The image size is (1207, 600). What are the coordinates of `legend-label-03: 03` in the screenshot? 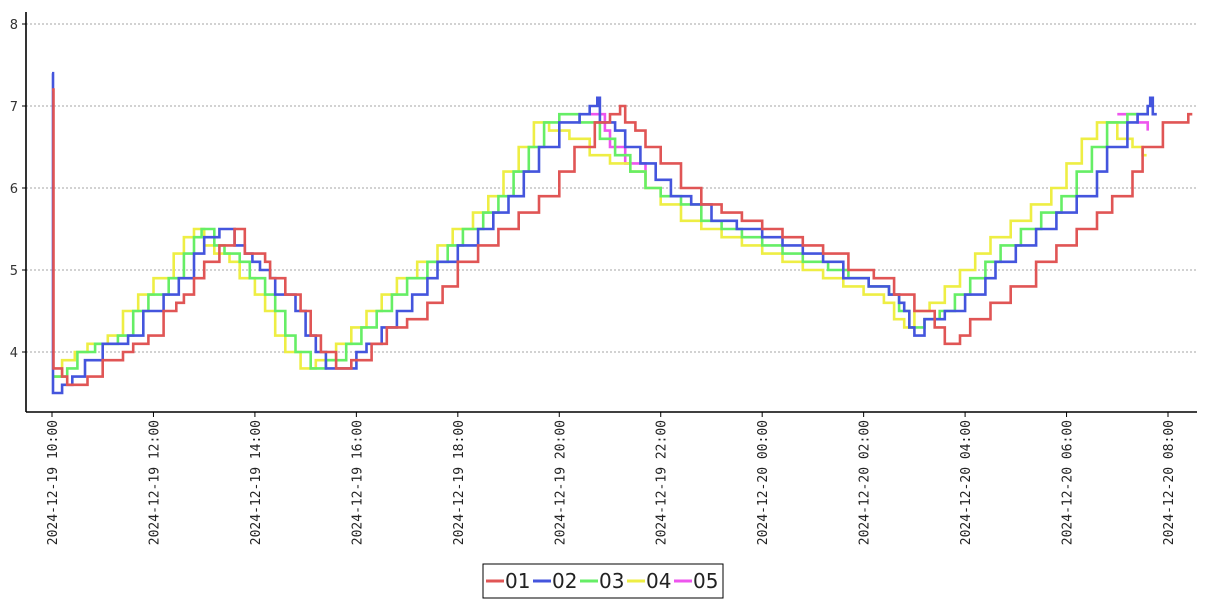 It's located at (611, 581).